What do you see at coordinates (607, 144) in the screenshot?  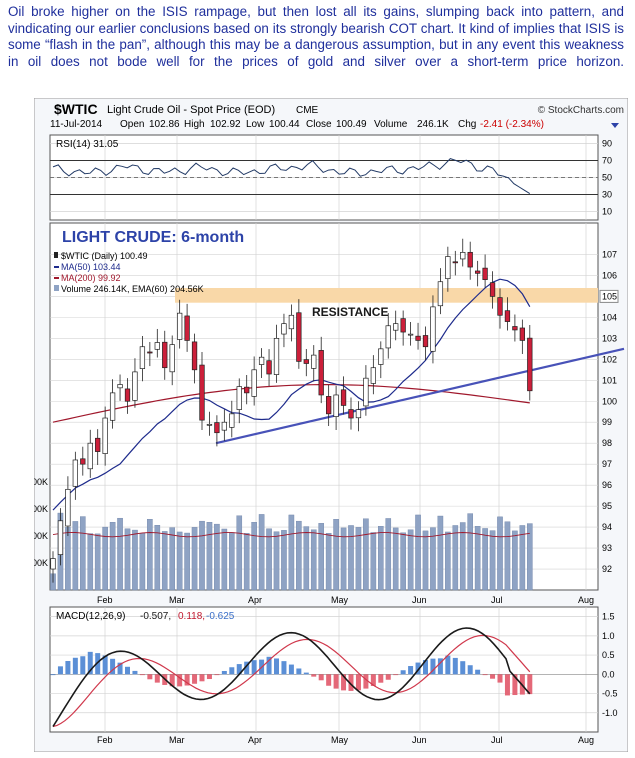 I see `rsi-tick-label: 90` at bounding box center [607, 144].